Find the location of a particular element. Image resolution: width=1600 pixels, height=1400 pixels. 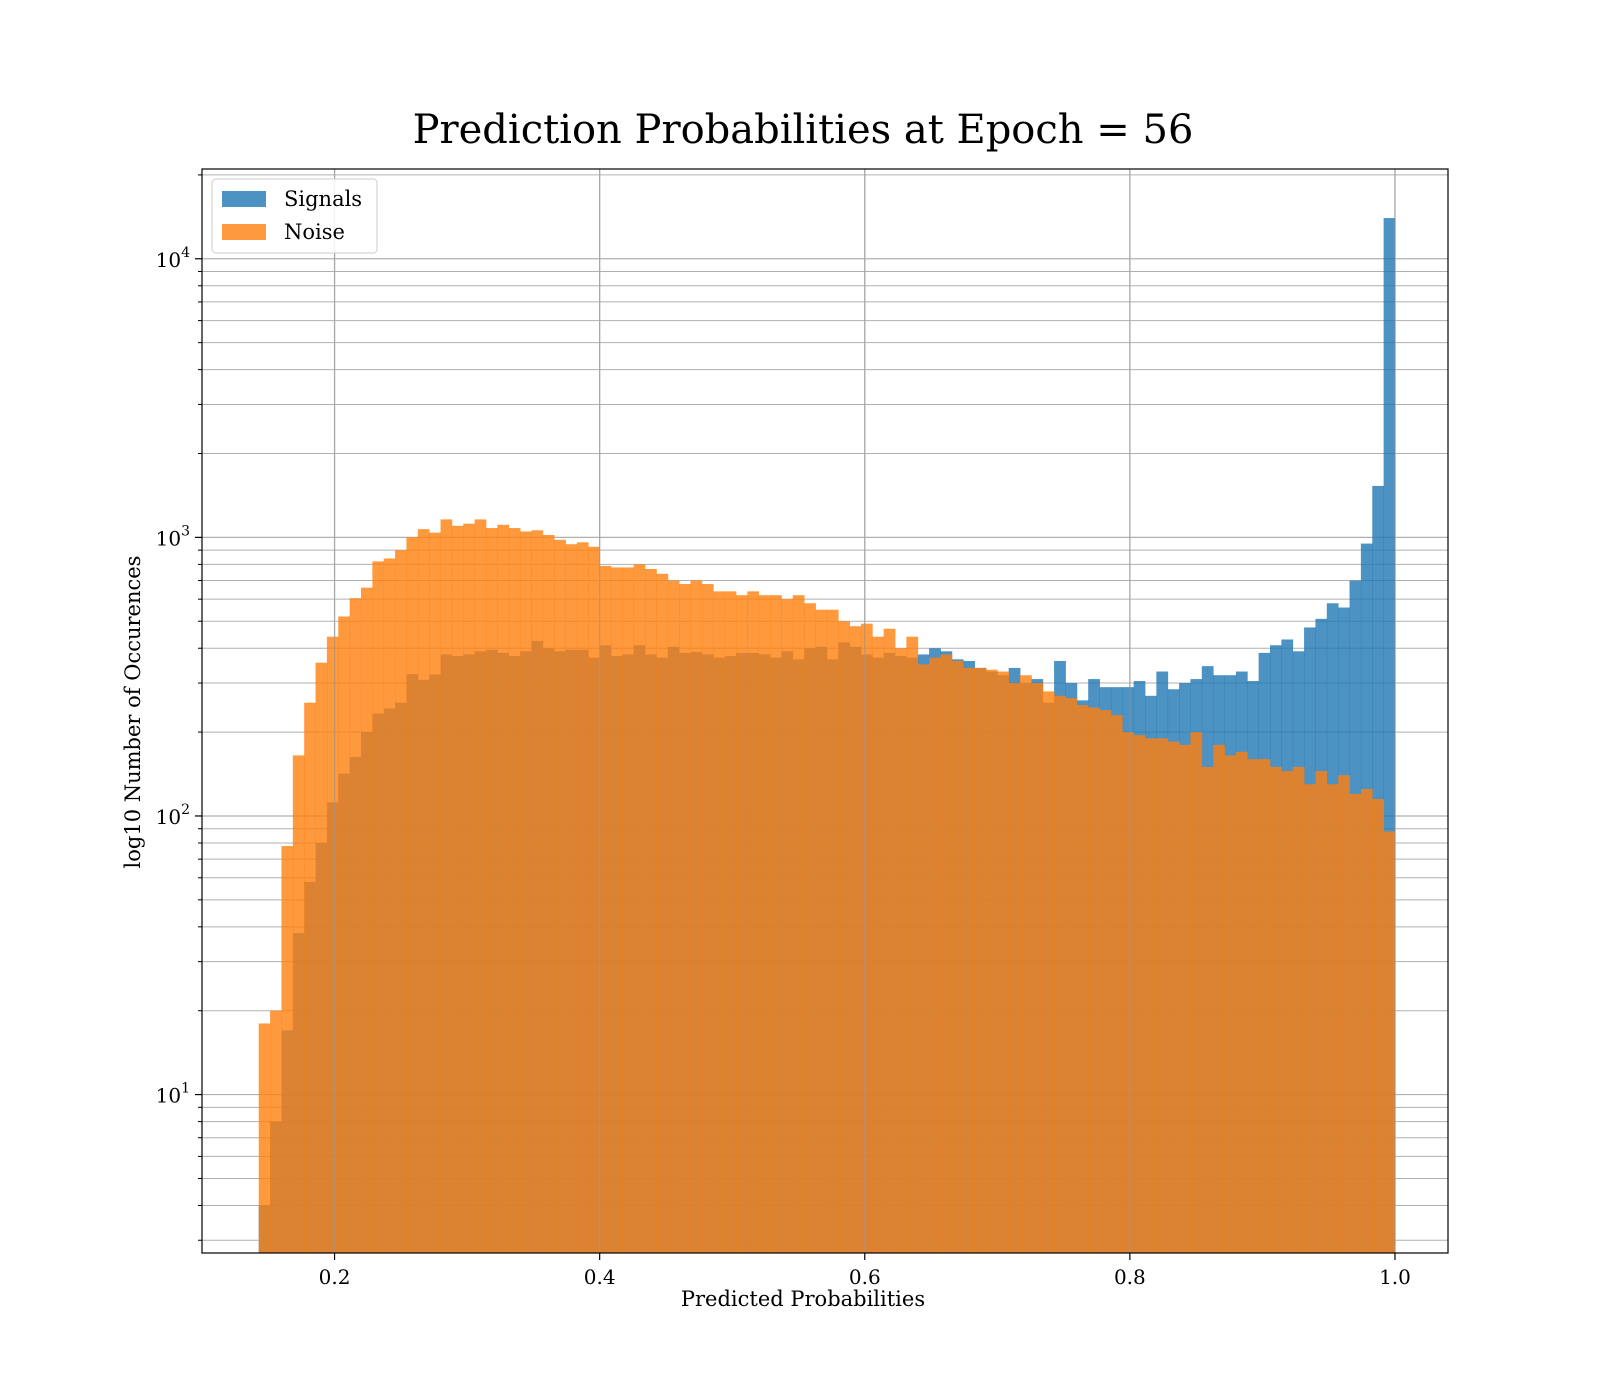

x-tick-label: 0.2 is located at coordinates (335, 1277).